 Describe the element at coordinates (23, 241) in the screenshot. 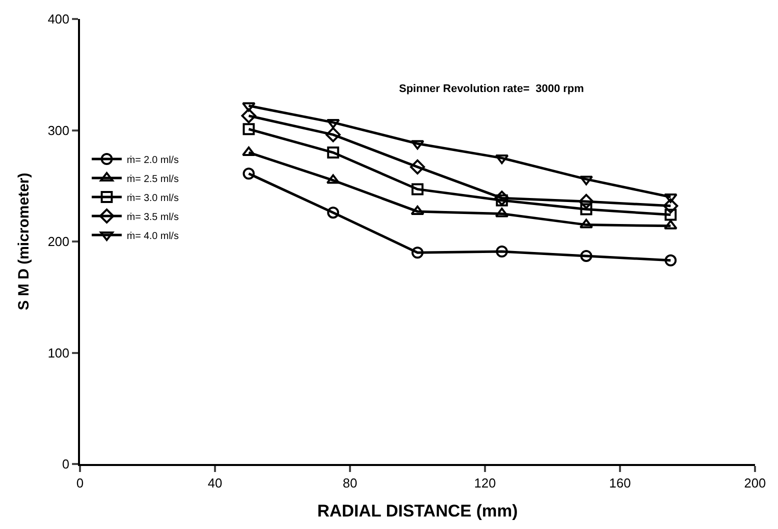

I see `y-axis-title: S M D (micrometer)` at that location.